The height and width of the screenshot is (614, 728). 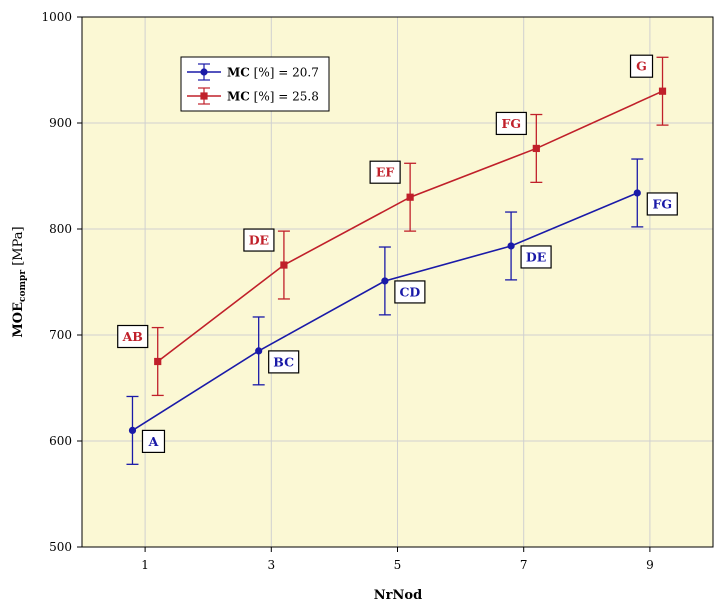 What do you see at coordinates (18, 248) in the screenshot?
I see `y-axis-label-unit: [MPa]` at bounding box center [18, 248].